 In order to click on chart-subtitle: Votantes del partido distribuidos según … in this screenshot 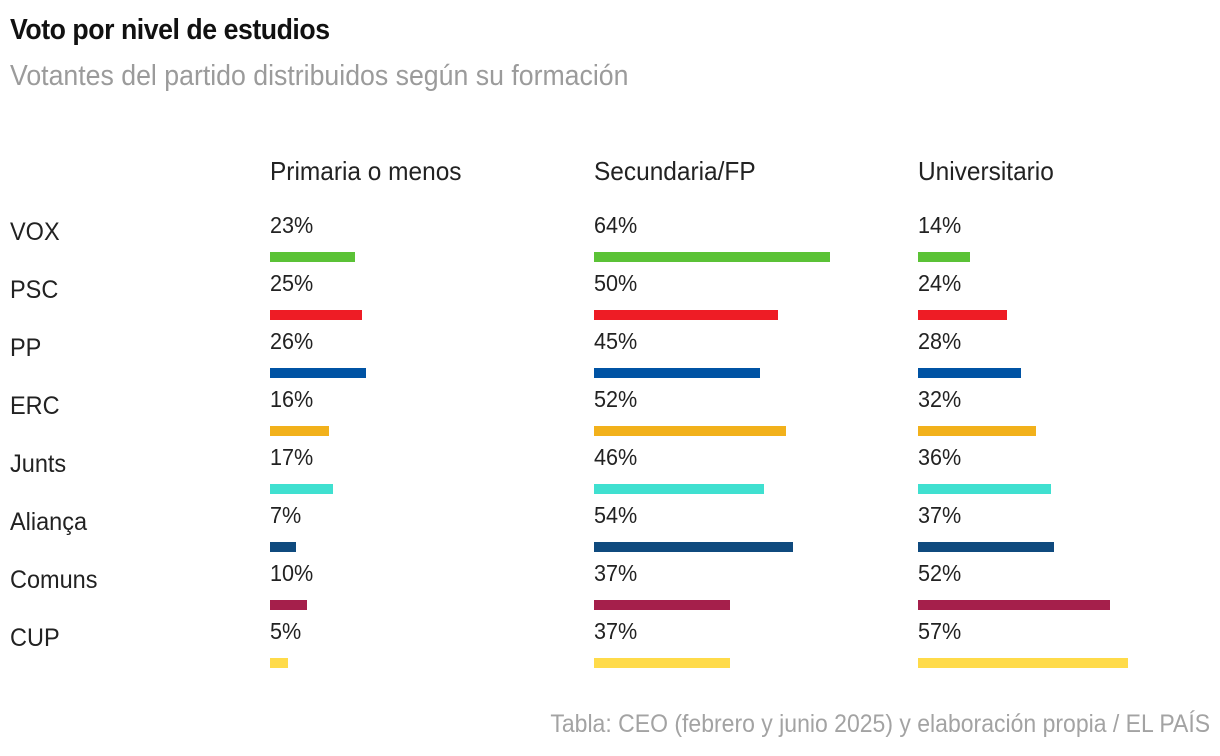, I will do `click(319, 76)`.